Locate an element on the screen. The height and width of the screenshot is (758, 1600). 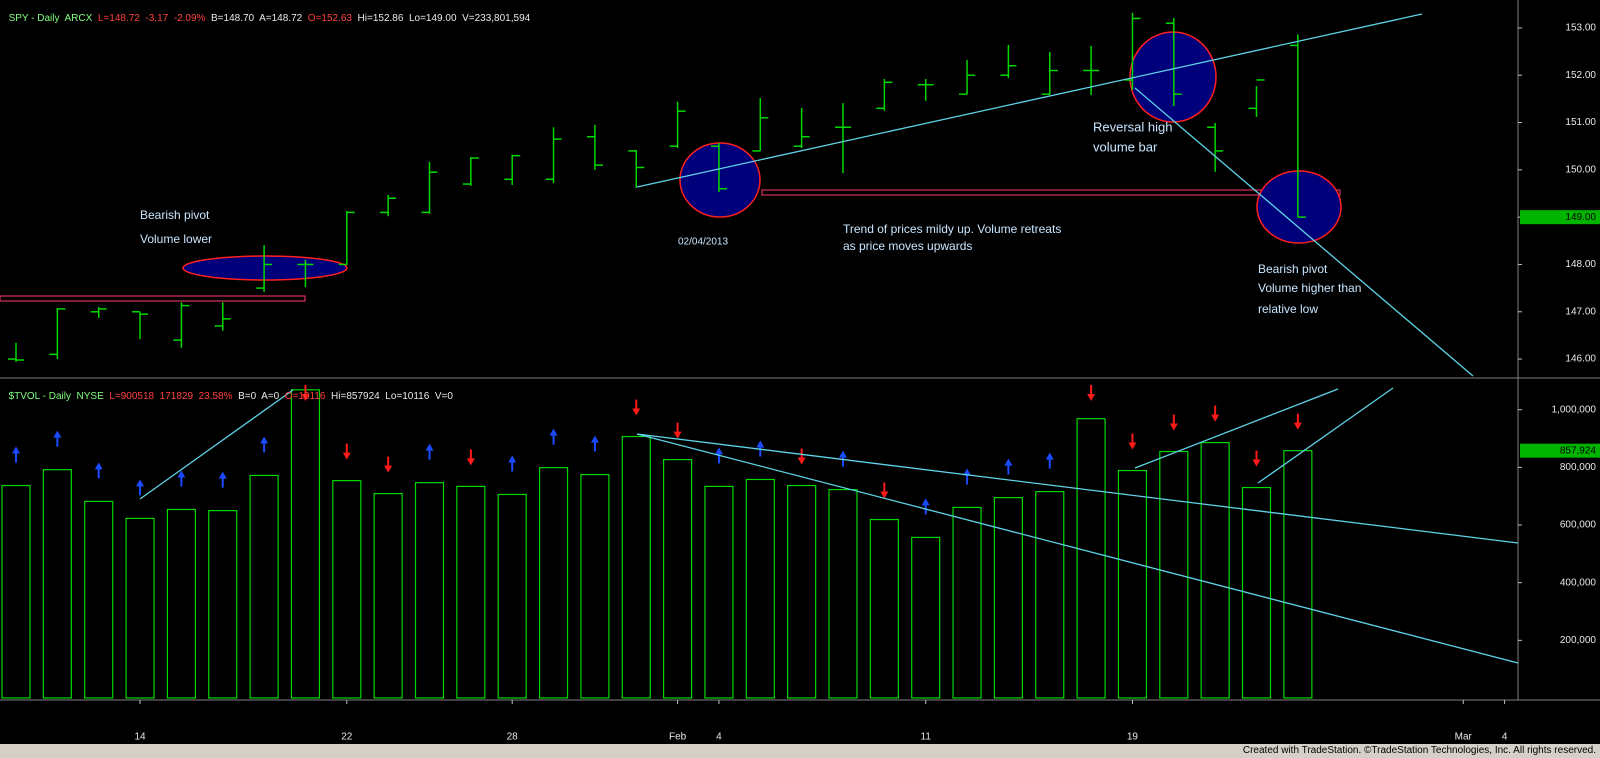
x-tick-label: 28 is located at coordinates (513, 737).